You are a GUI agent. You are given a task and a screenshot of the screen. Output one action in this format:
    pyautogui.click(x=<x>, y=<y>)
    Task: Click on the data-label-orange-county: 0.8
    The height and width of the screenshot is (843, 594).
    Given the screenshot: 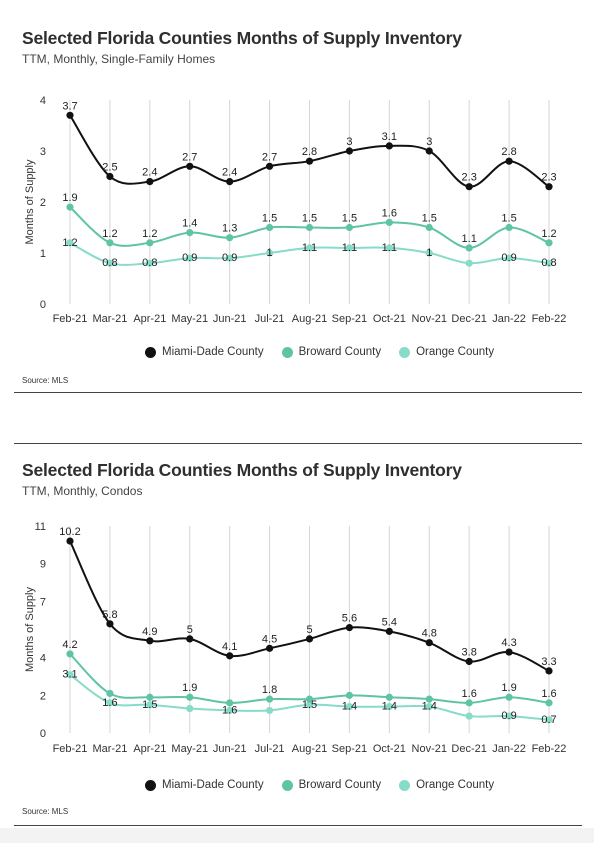 What is the action you would take?
    pyautogui.click(x=109, y=263)
    